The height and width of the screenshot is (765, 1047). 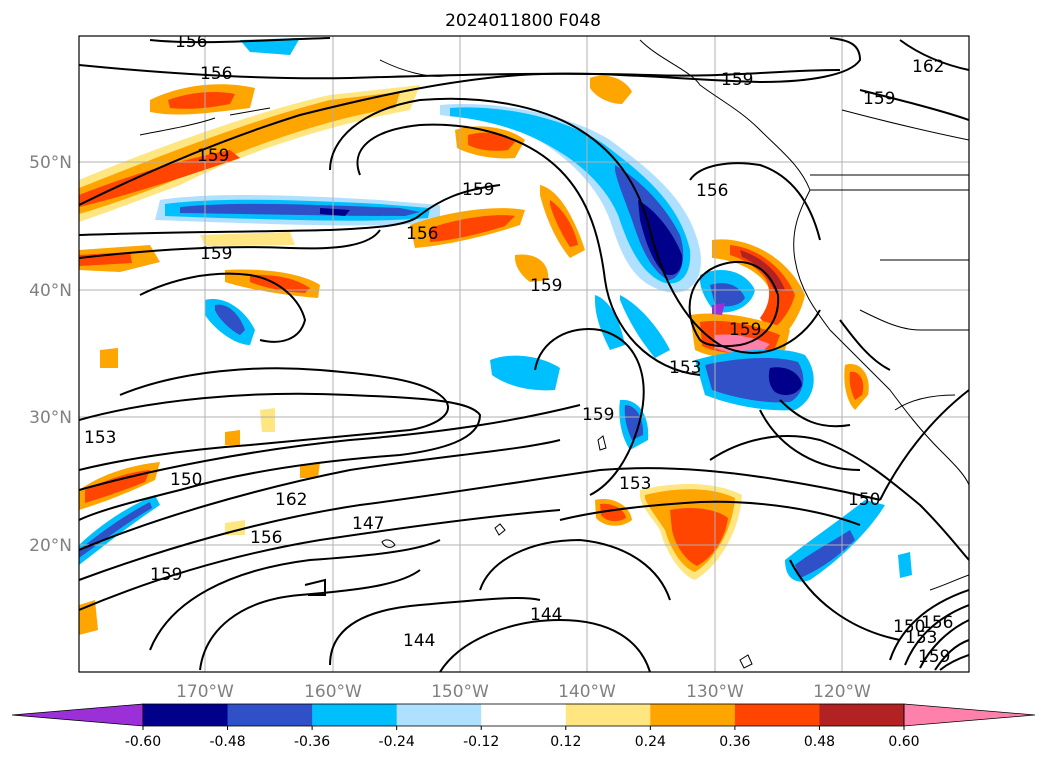 I want to click on lat-label: 20°N, so click(x=50, y=546).